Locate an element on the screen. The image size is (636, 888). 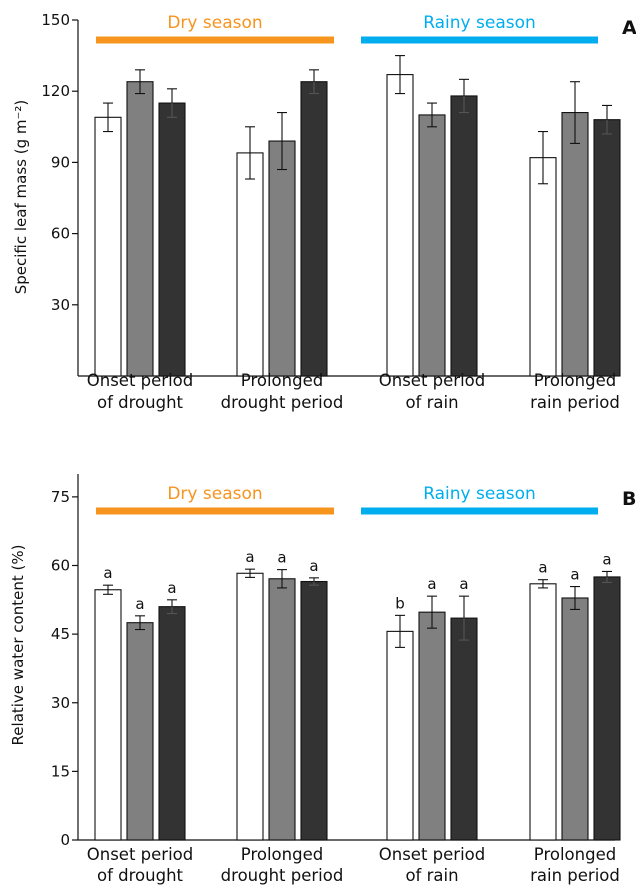
y-tick-label: 75 is located at coordinates (60, 497).